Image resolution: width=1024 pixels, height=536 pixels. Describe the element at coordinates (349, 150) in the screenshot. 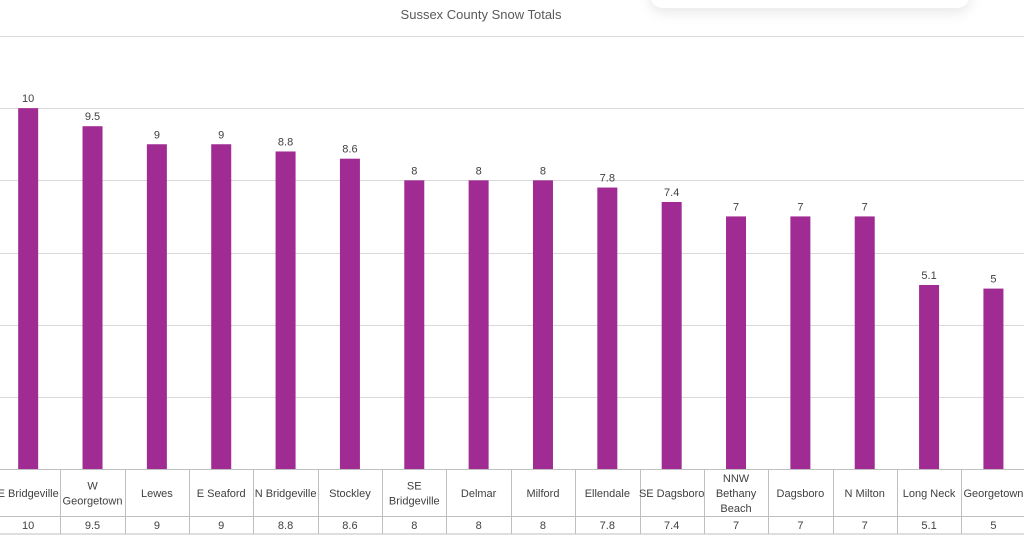

I see `data-label: 8.6` at that location.